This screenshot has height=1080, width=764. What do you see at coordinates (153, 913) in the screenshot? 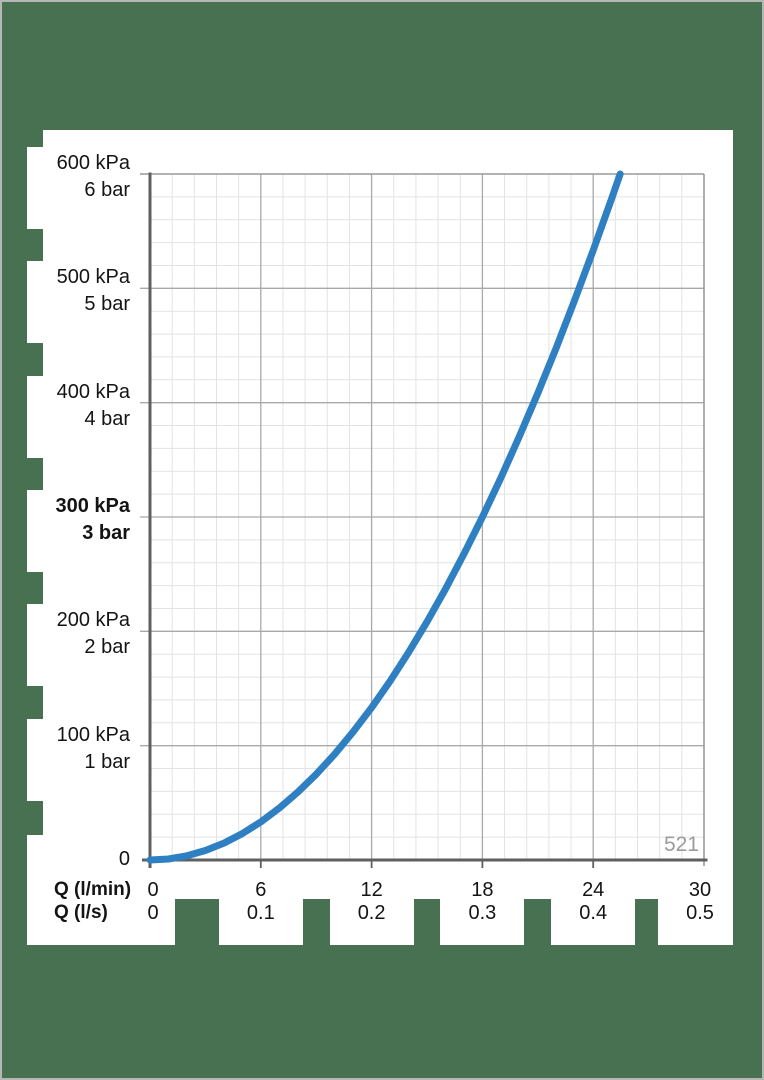
I see `x-tick-ls-0: 0` at bounding box center [153, 913].